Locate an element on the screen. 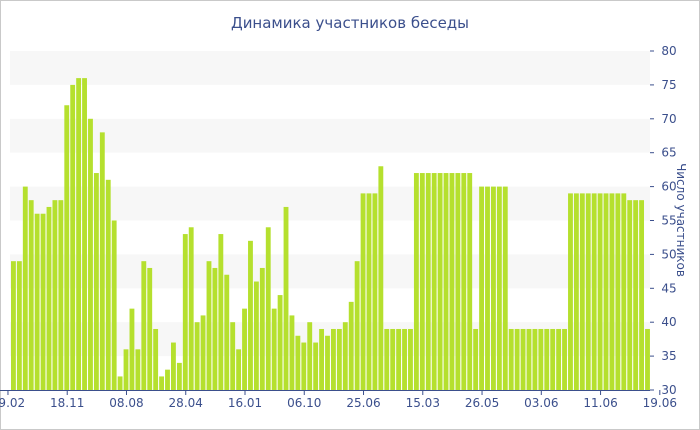  y-tick-label: 30 is located at coordinates (668, 390).